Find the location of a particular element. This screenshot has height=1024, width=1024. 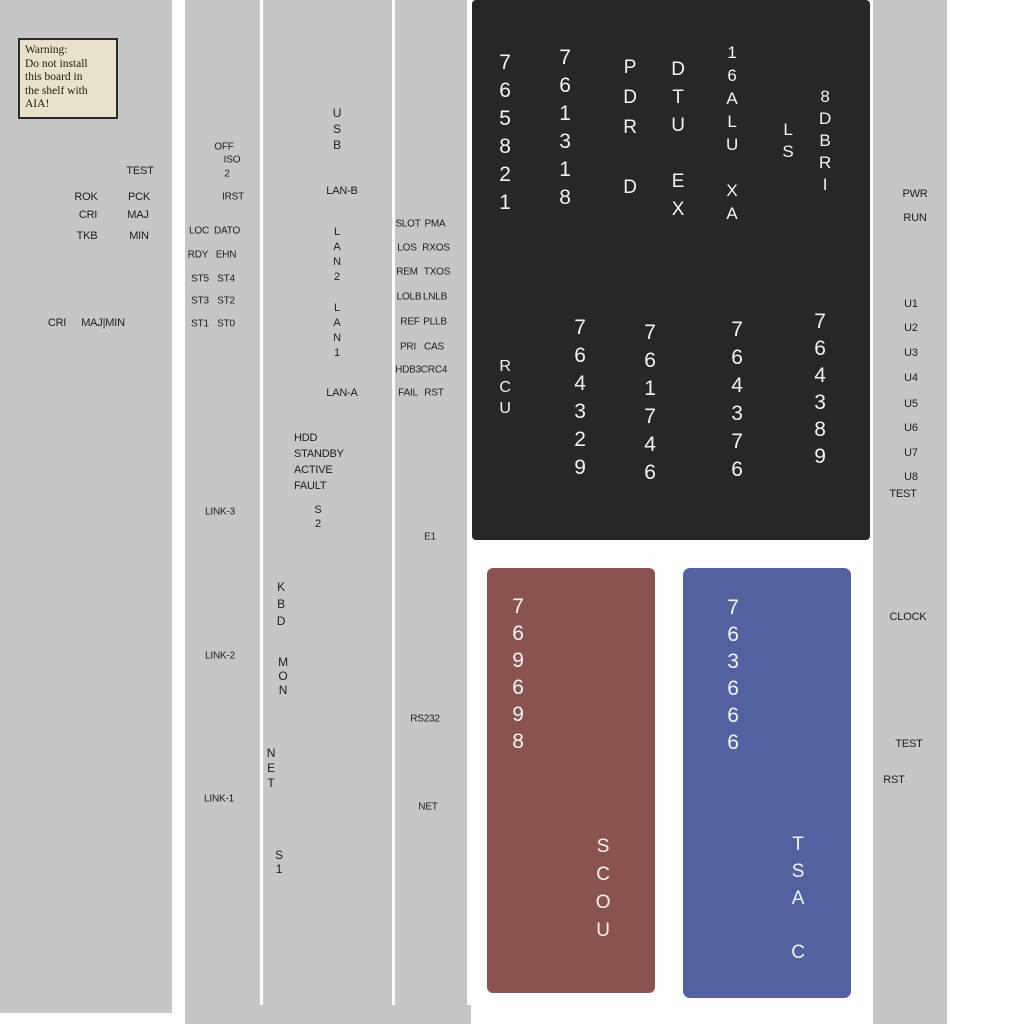

alarm-label-rok: ROK is located at coordinates (86, 197).